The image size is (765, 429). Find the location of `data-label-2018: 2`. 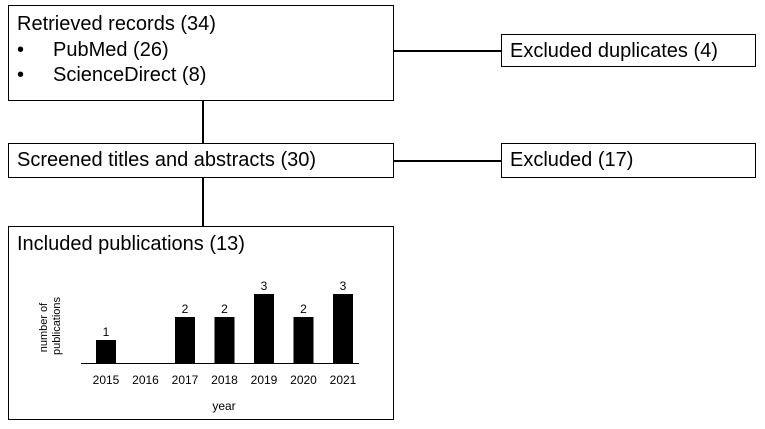

data-label-2018: 2 is located at coordinates (224, 309).